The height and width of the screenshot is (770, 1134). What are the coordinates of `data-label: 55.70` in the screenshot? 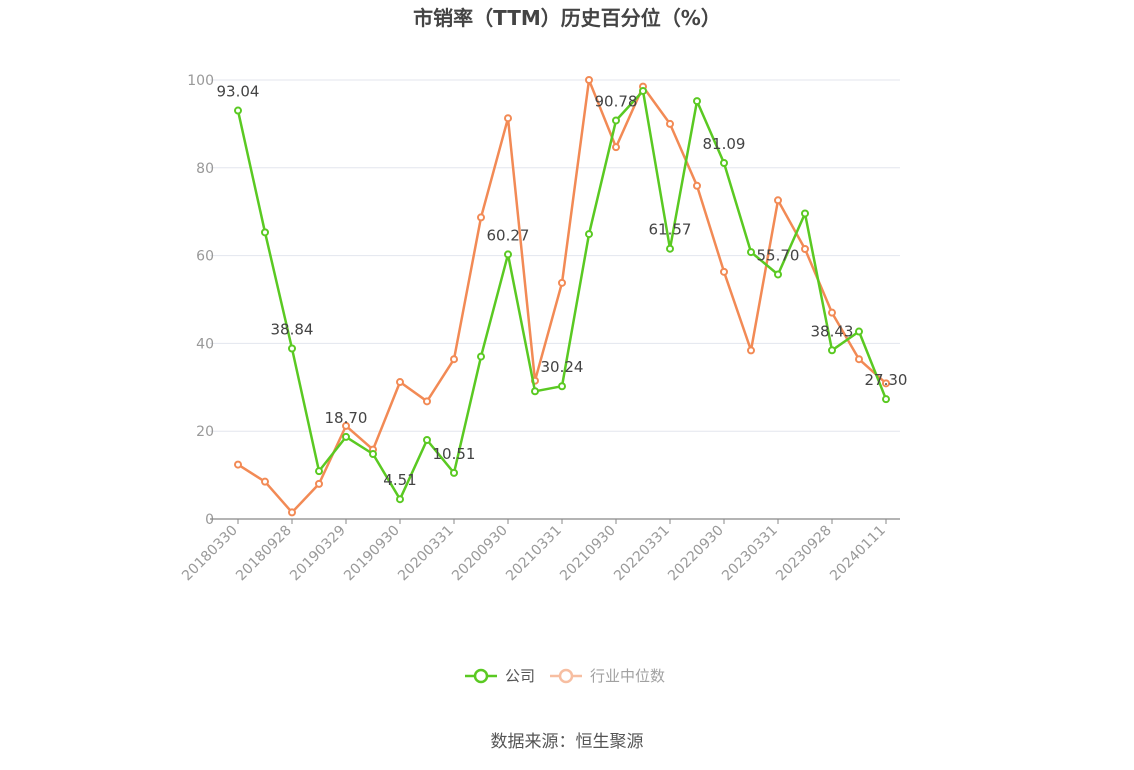 It's located at (778, 255).